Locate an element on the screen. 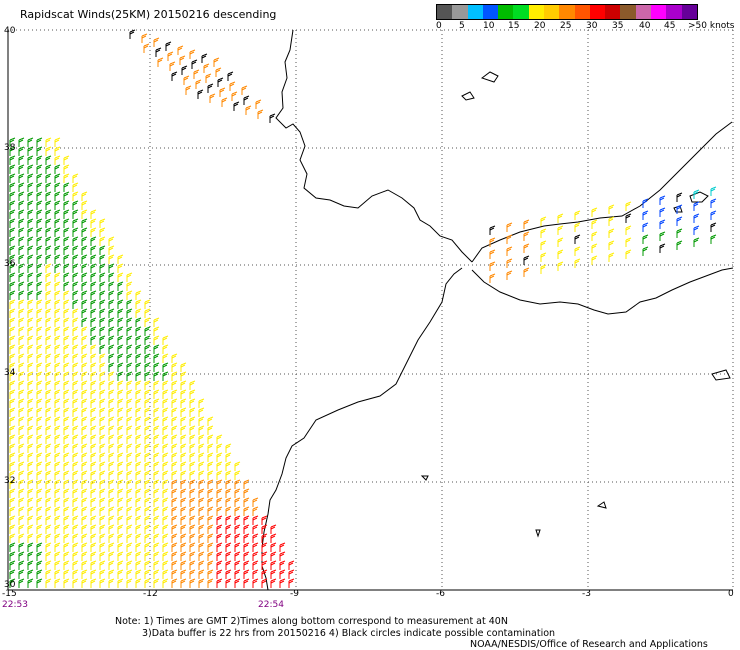 The height and width of the screenshot is (650, 740). legend-tick: 40 is located at coordinates (645, 26).